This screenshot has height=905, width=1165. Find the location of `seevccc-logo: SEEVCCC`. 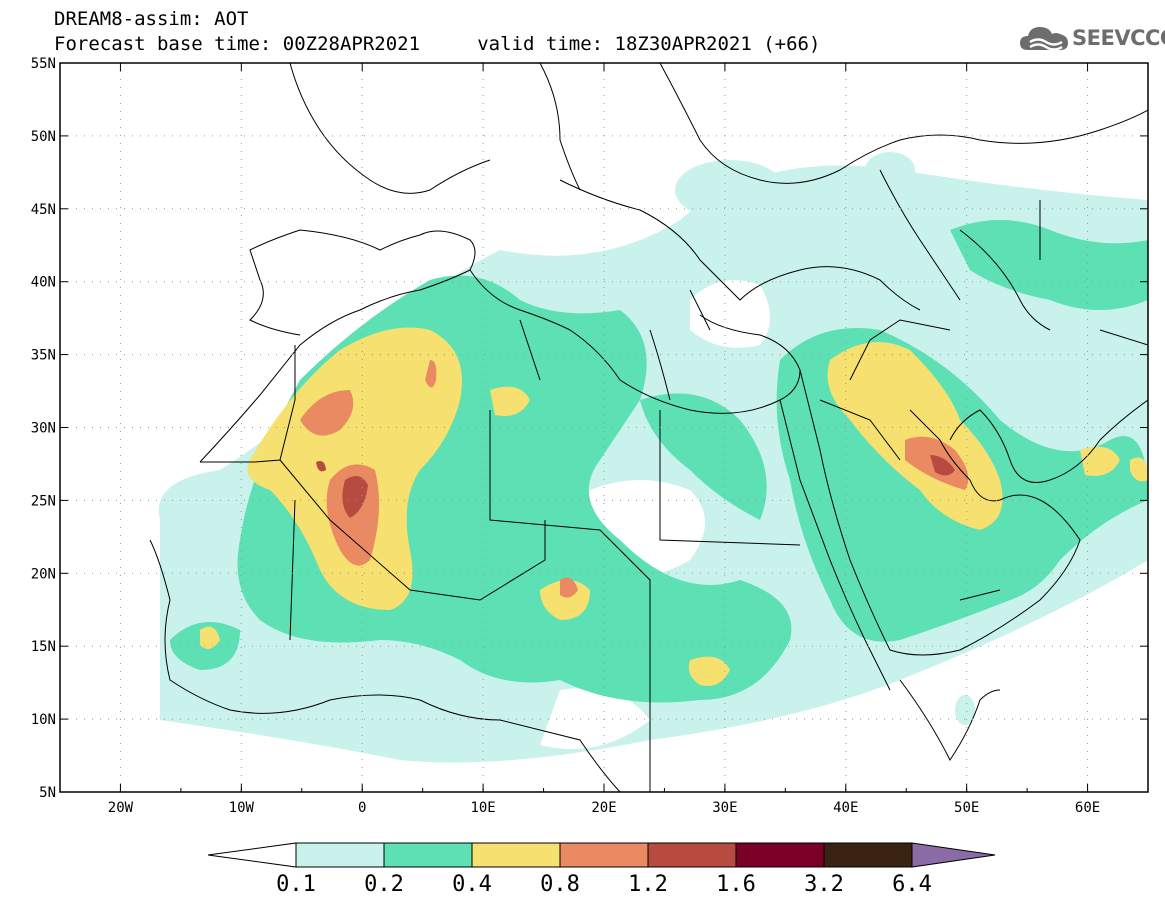

seevccc-logo: SEEVCCC is located at coordinates (1091, 39).